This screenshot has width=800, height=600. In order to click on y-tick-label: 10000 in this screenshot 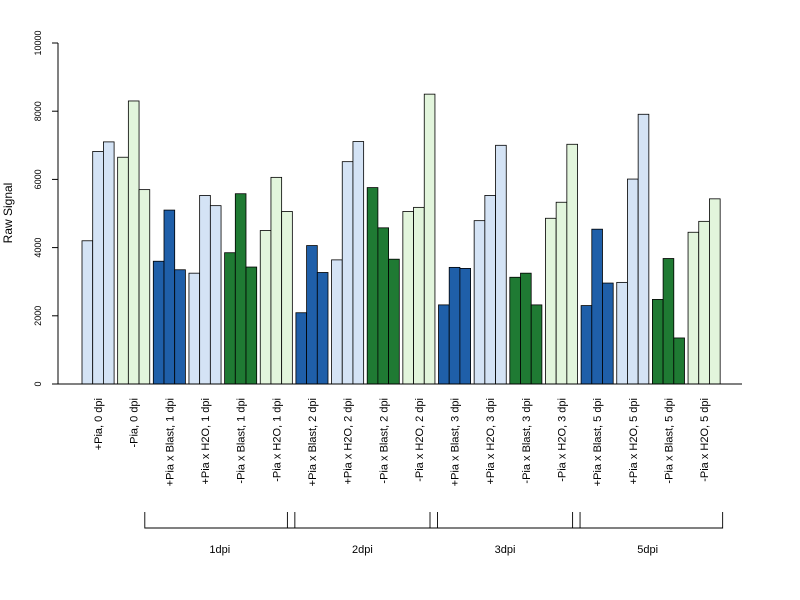, I will do `click(38, 42)`.